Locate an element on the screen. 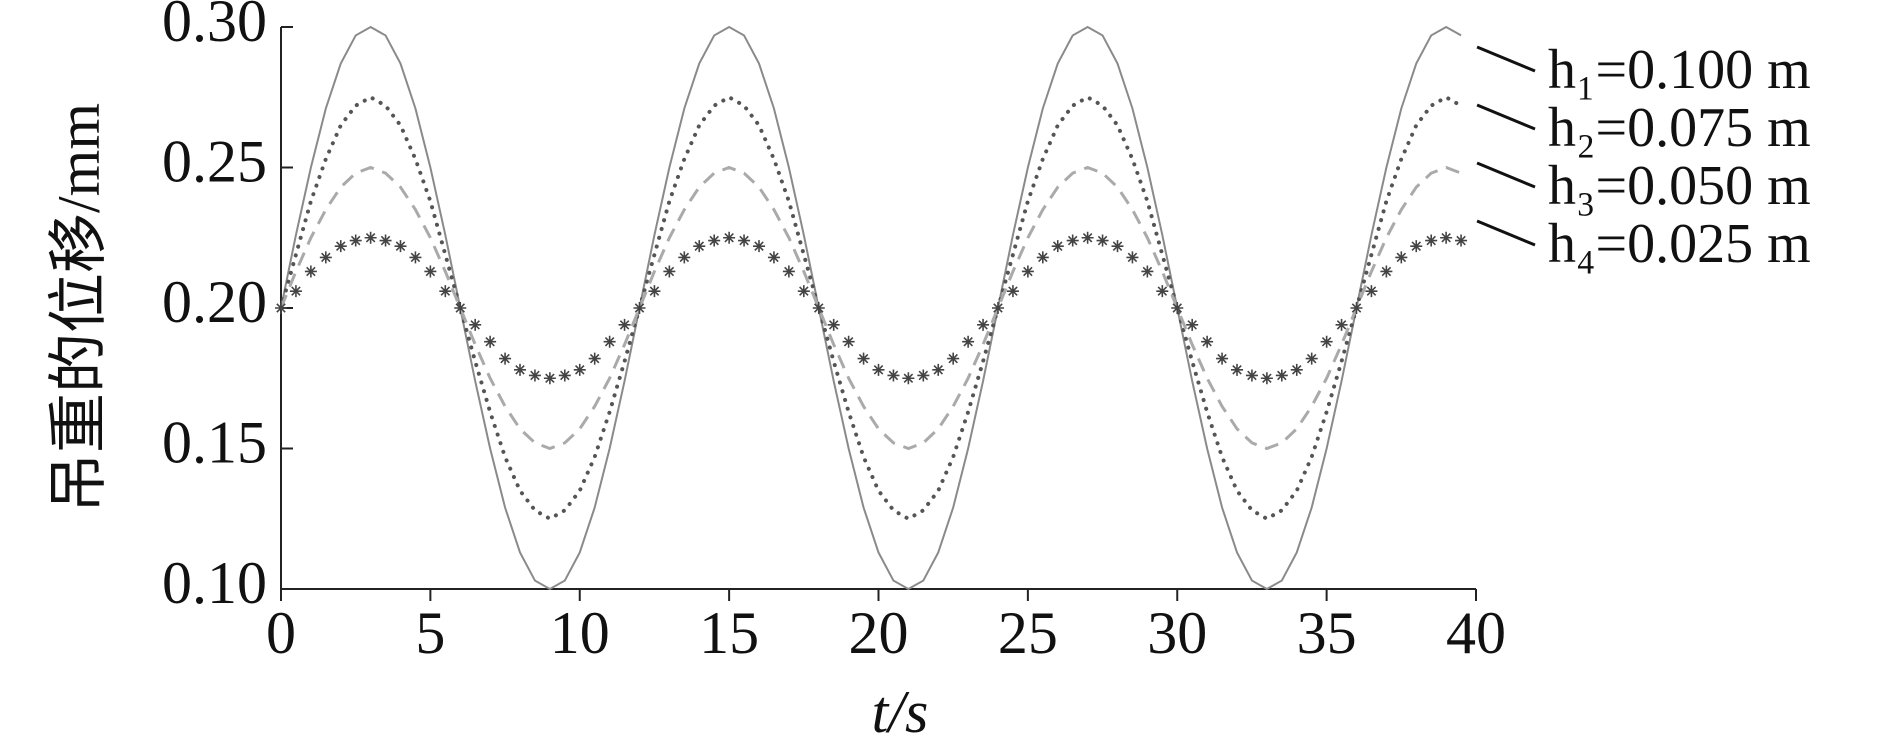  y-tick-label: 0.20 is located at coordinates (214, 302).